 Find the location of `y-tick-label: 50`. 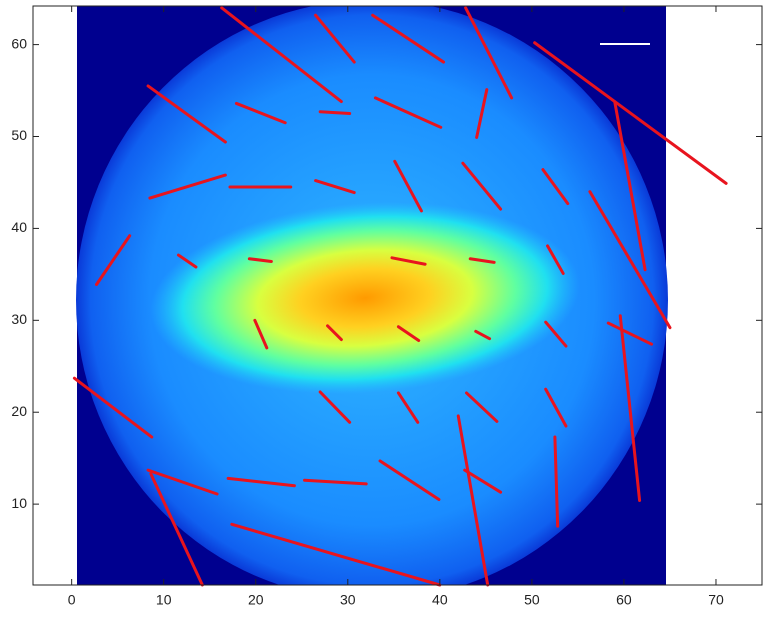

y-tick-label: 50 is located at coordinates (19, 135).